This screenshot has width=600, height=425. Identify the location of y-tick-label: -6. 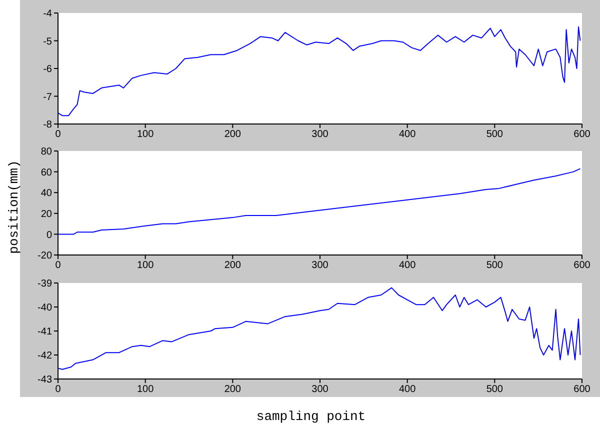
(47, 70).